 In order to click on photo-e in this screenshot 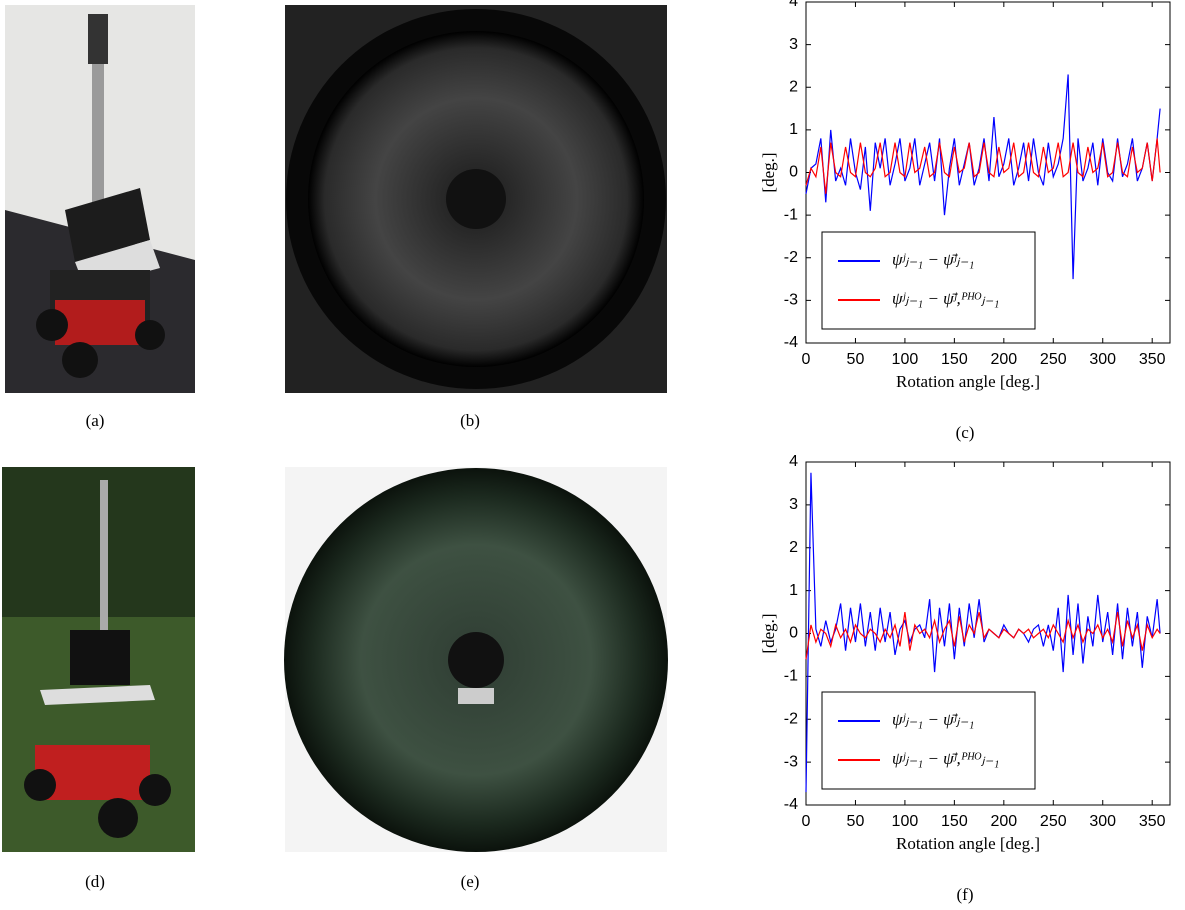, I will do `click(476, 659)`.